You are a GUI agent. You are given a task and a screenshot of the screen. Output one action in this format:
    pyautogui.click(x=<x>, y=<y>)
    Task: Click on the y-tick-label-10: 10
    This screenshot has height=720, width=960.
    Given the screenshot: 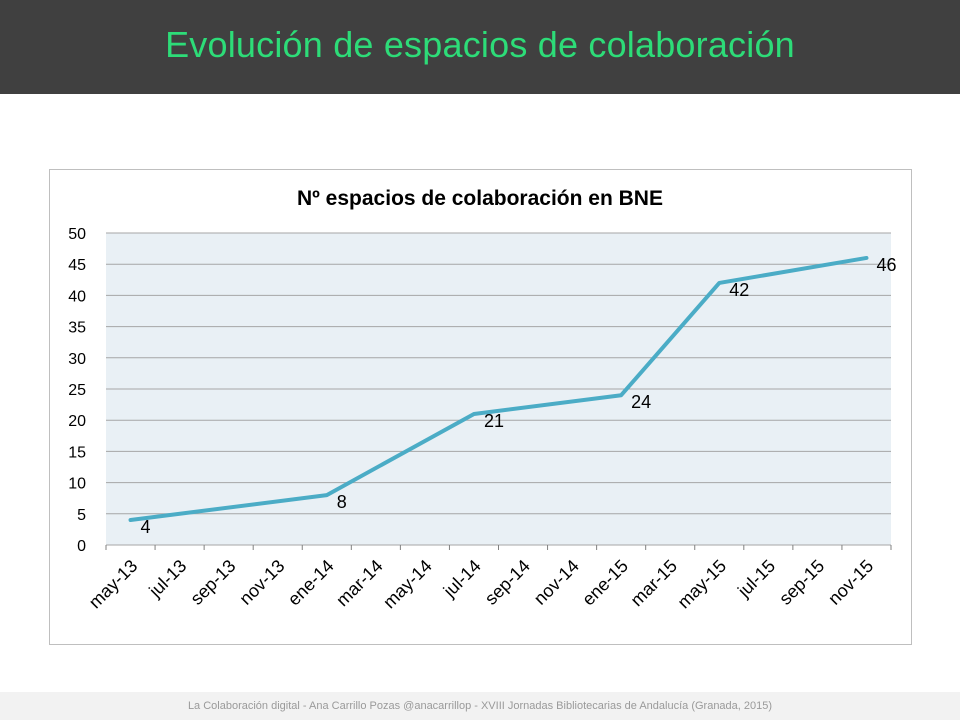 What is the action you would take?
    pyautogui.click(x=77, y=484)
    